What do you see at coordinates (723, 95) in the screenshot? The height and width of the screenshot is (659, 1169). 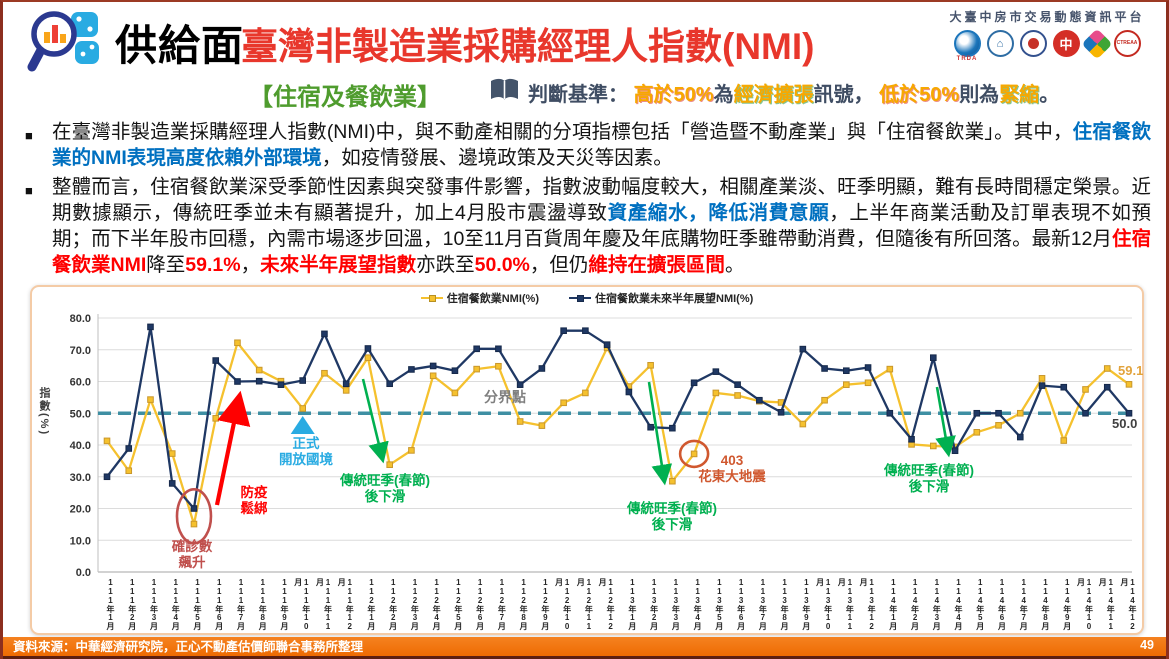 I see `criteria-segment: 為` at bounding box center [723, 95].